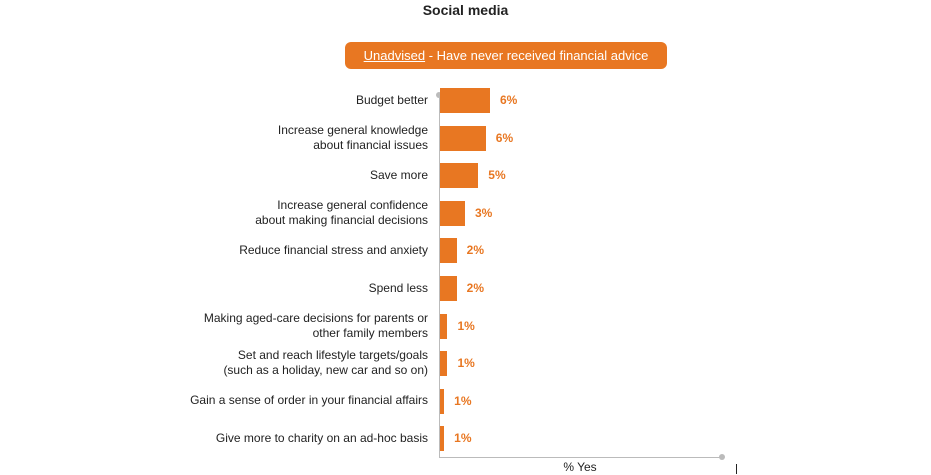  Describe the element at coordinates (465, 10) in the screenshot. I see `chart-title: Social media` at that location.